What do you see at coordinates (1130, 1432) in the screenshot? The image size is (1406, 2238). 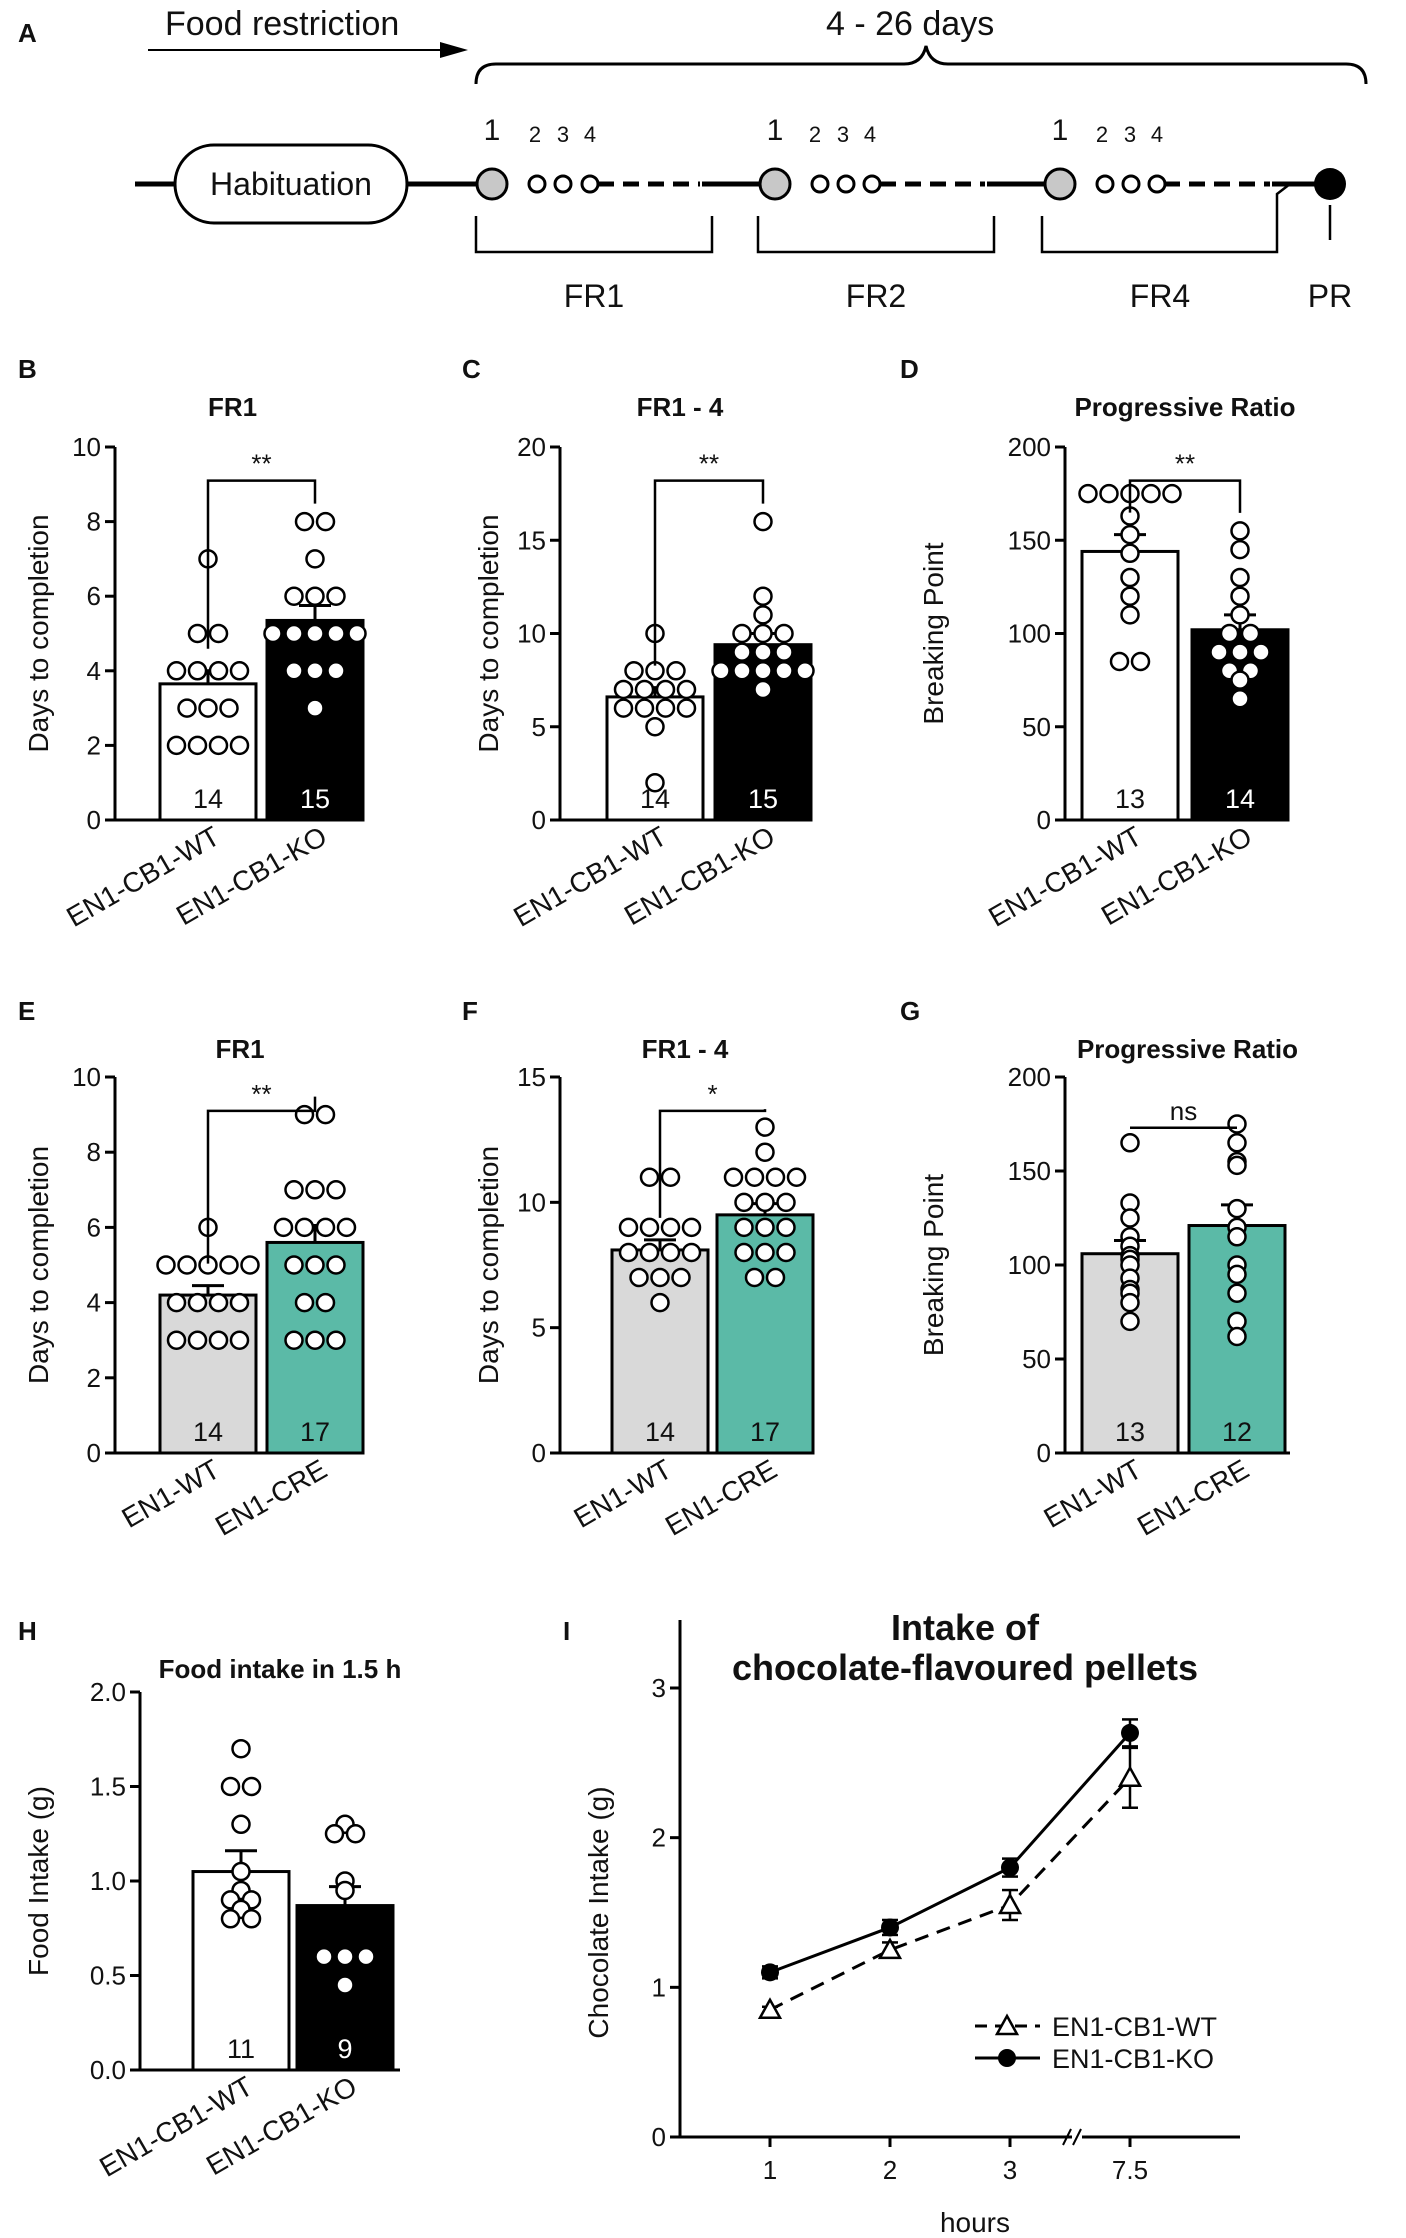 I see `n-label: 13` at bounding box center [1130, 1432].